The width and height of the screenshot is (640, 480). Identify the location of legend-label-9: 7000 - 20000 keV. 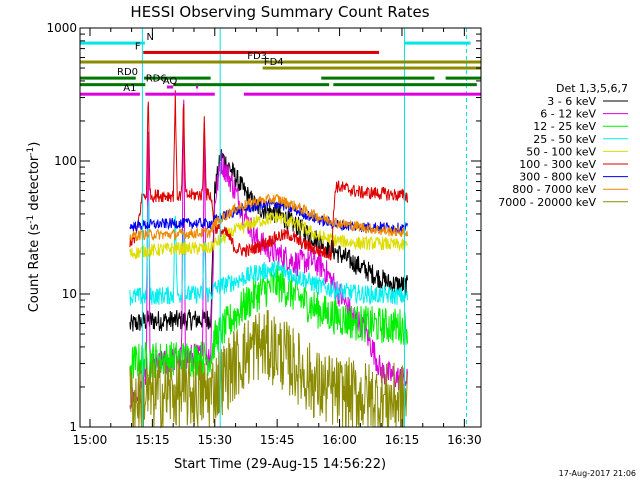
(547, 202).